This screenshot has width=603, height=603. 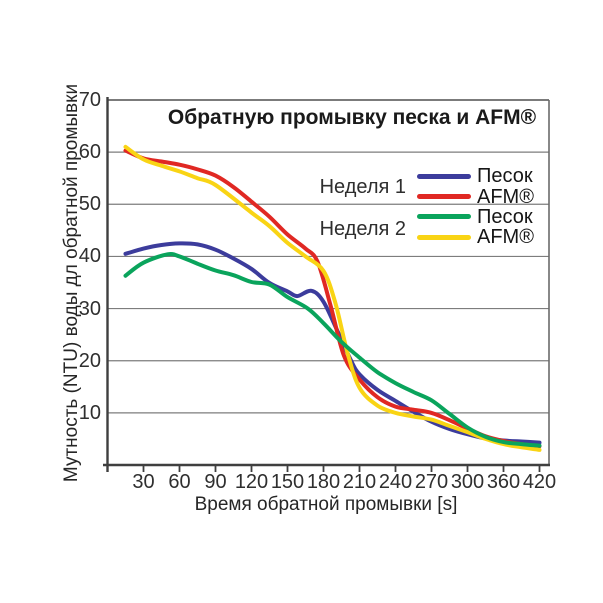 What do you see at coordinates (362, 187) in the screenshot?
I see `legend-group-week1: Неделя 1` at bounding box center [362, 187].